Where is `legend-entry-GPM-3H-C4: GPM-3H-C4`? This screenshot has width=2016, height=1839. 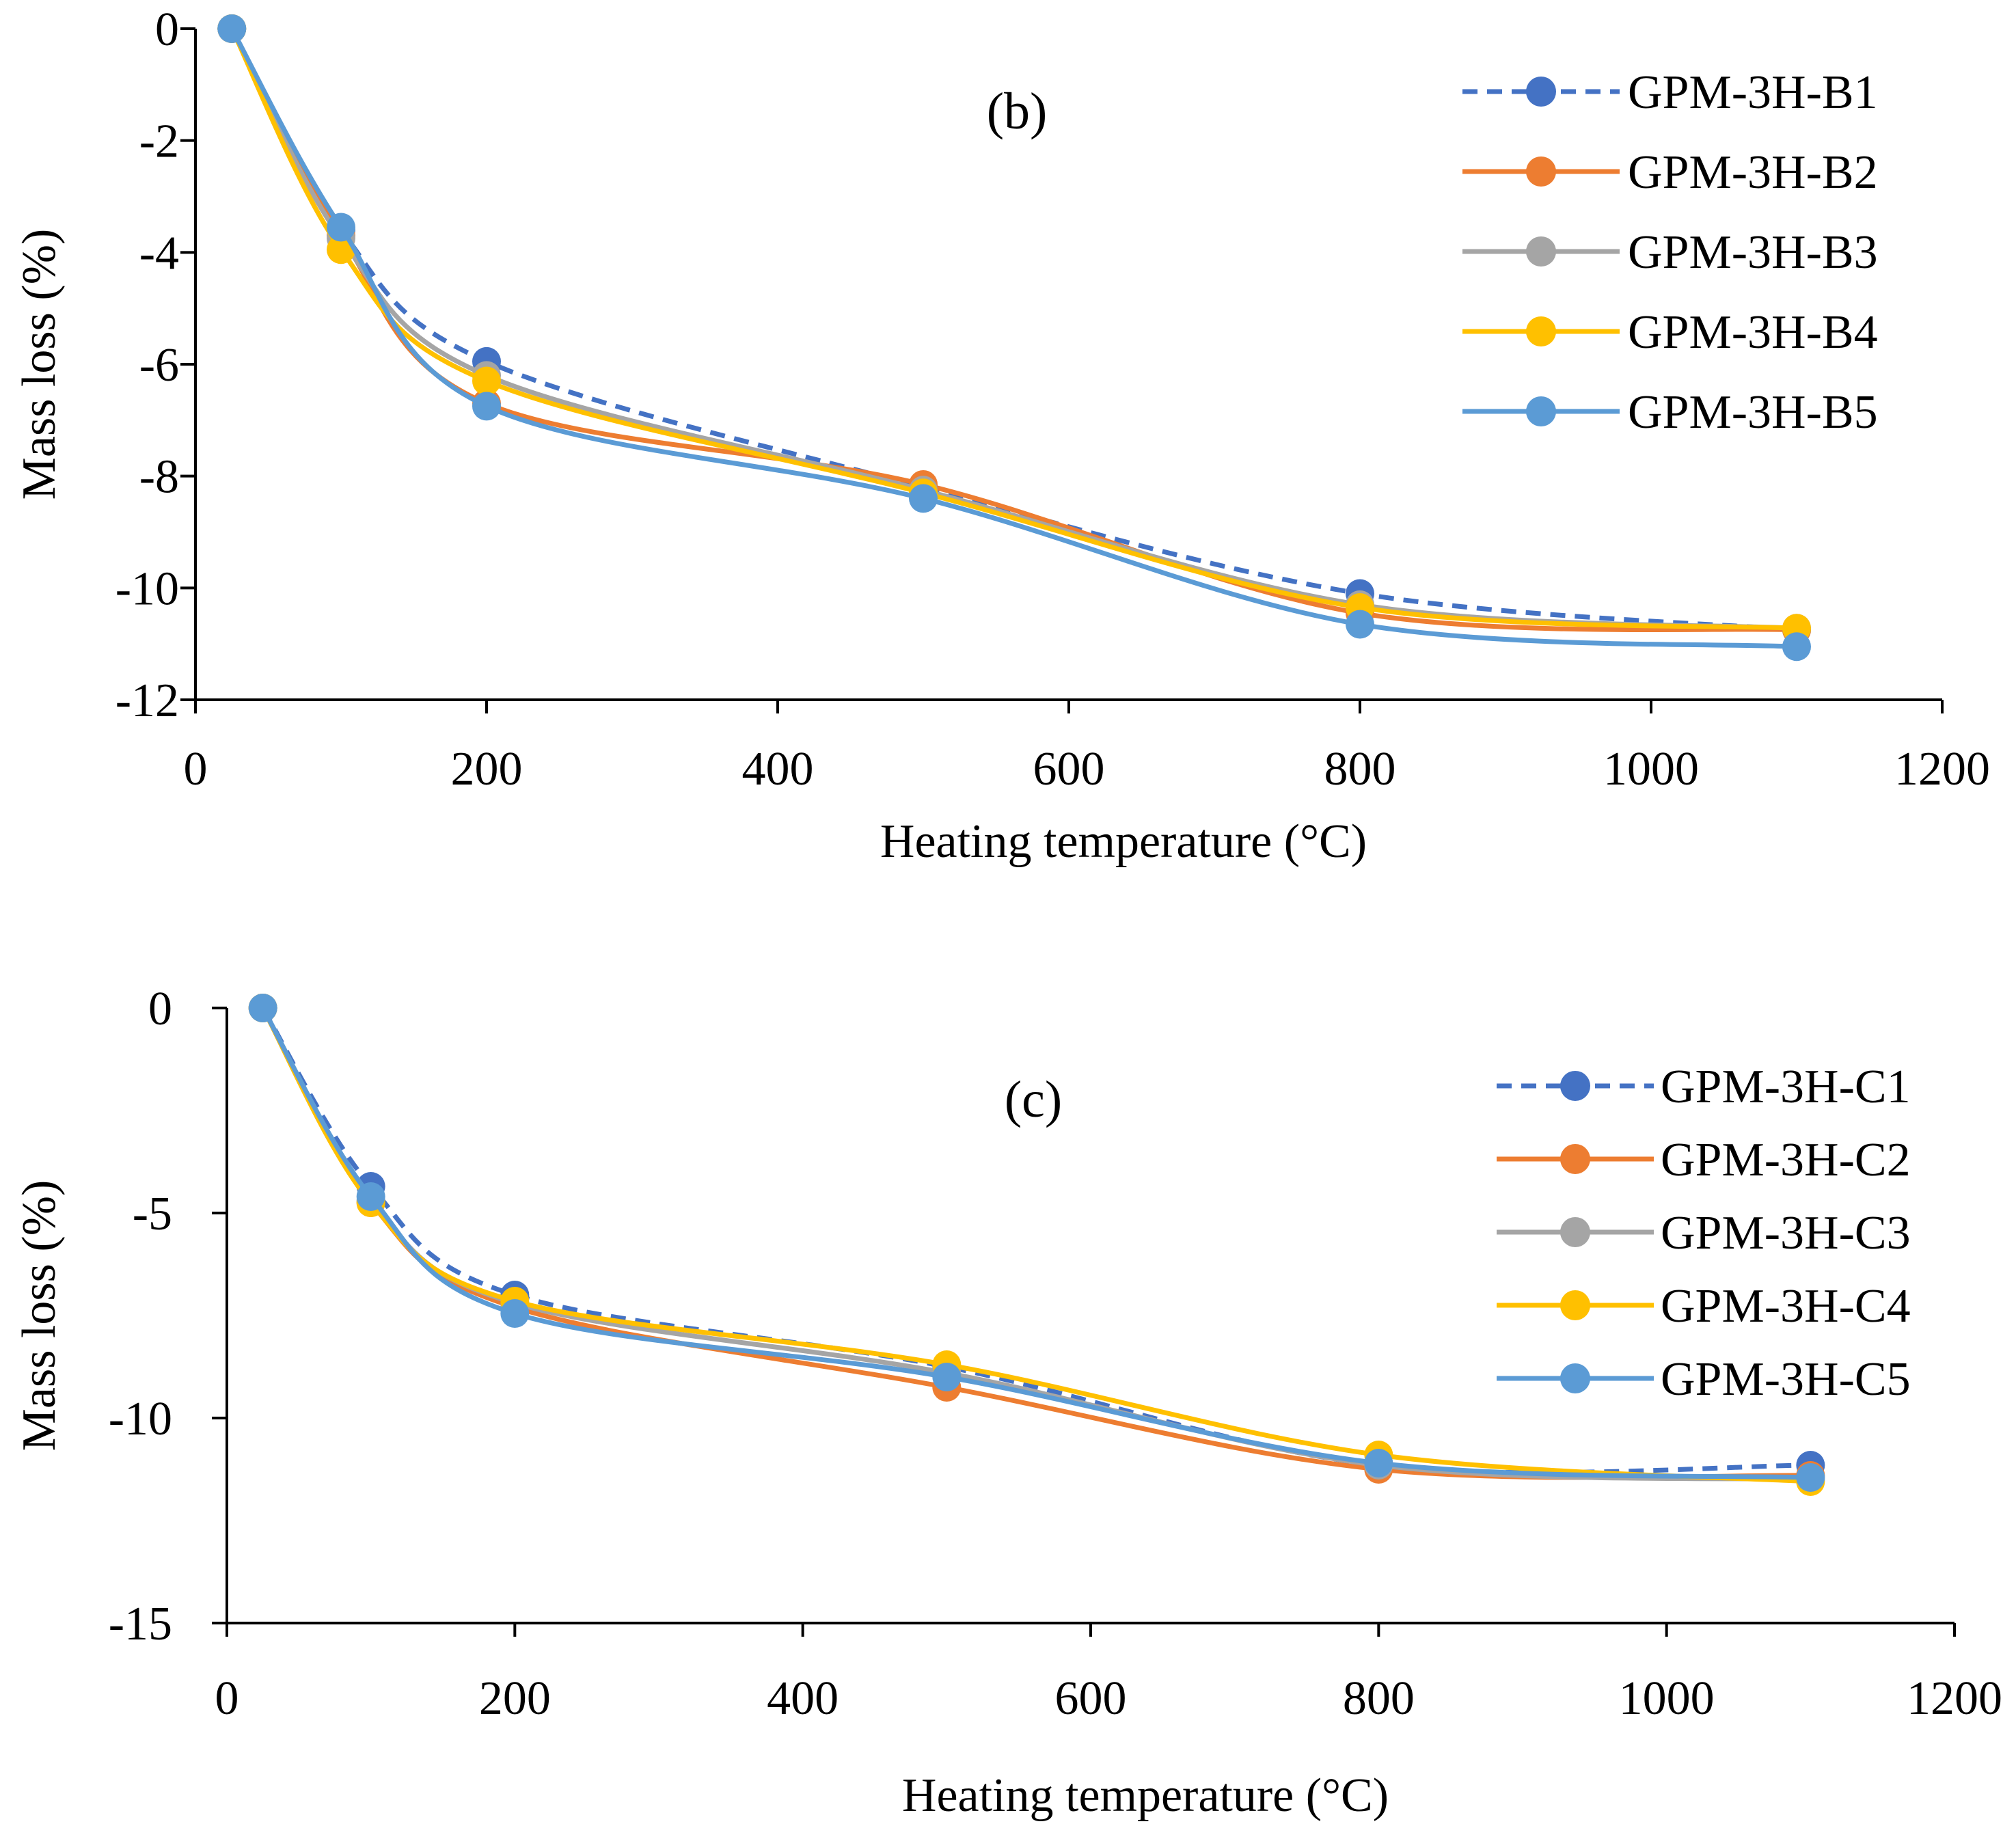
legend-entry-GPM-3H-C4: GPM-3H-C4 is located at coordinates (1704, 1306).